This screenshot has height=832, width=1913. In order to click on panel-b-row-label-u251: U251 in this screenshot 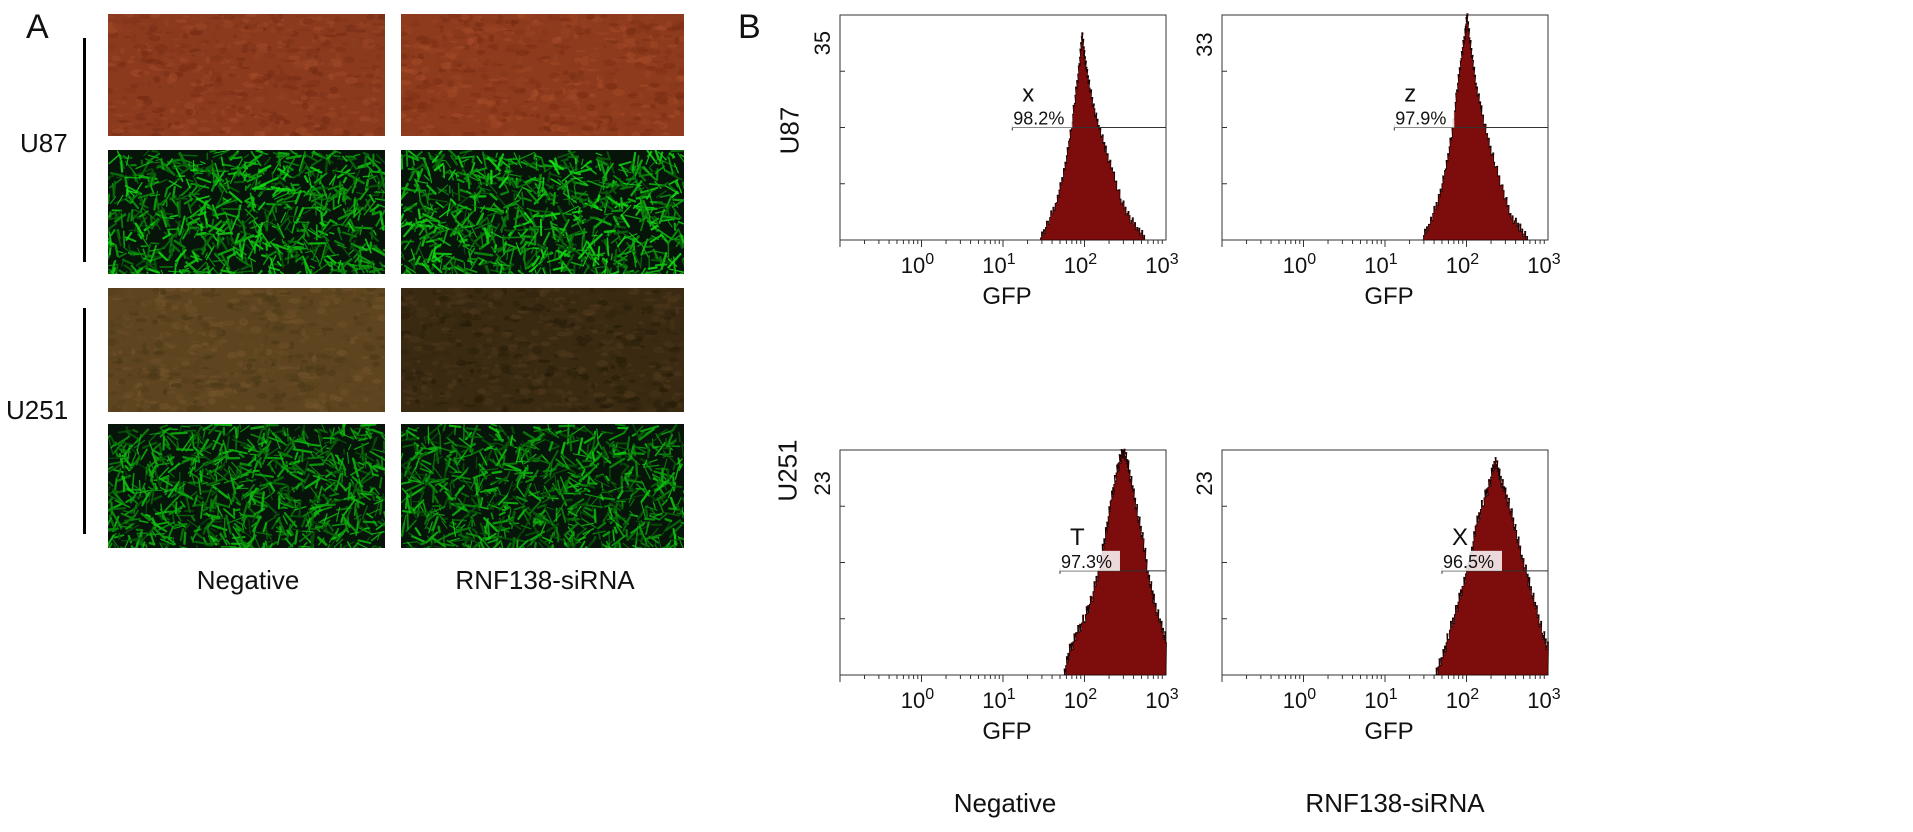, I will do `click(787, 470)`.